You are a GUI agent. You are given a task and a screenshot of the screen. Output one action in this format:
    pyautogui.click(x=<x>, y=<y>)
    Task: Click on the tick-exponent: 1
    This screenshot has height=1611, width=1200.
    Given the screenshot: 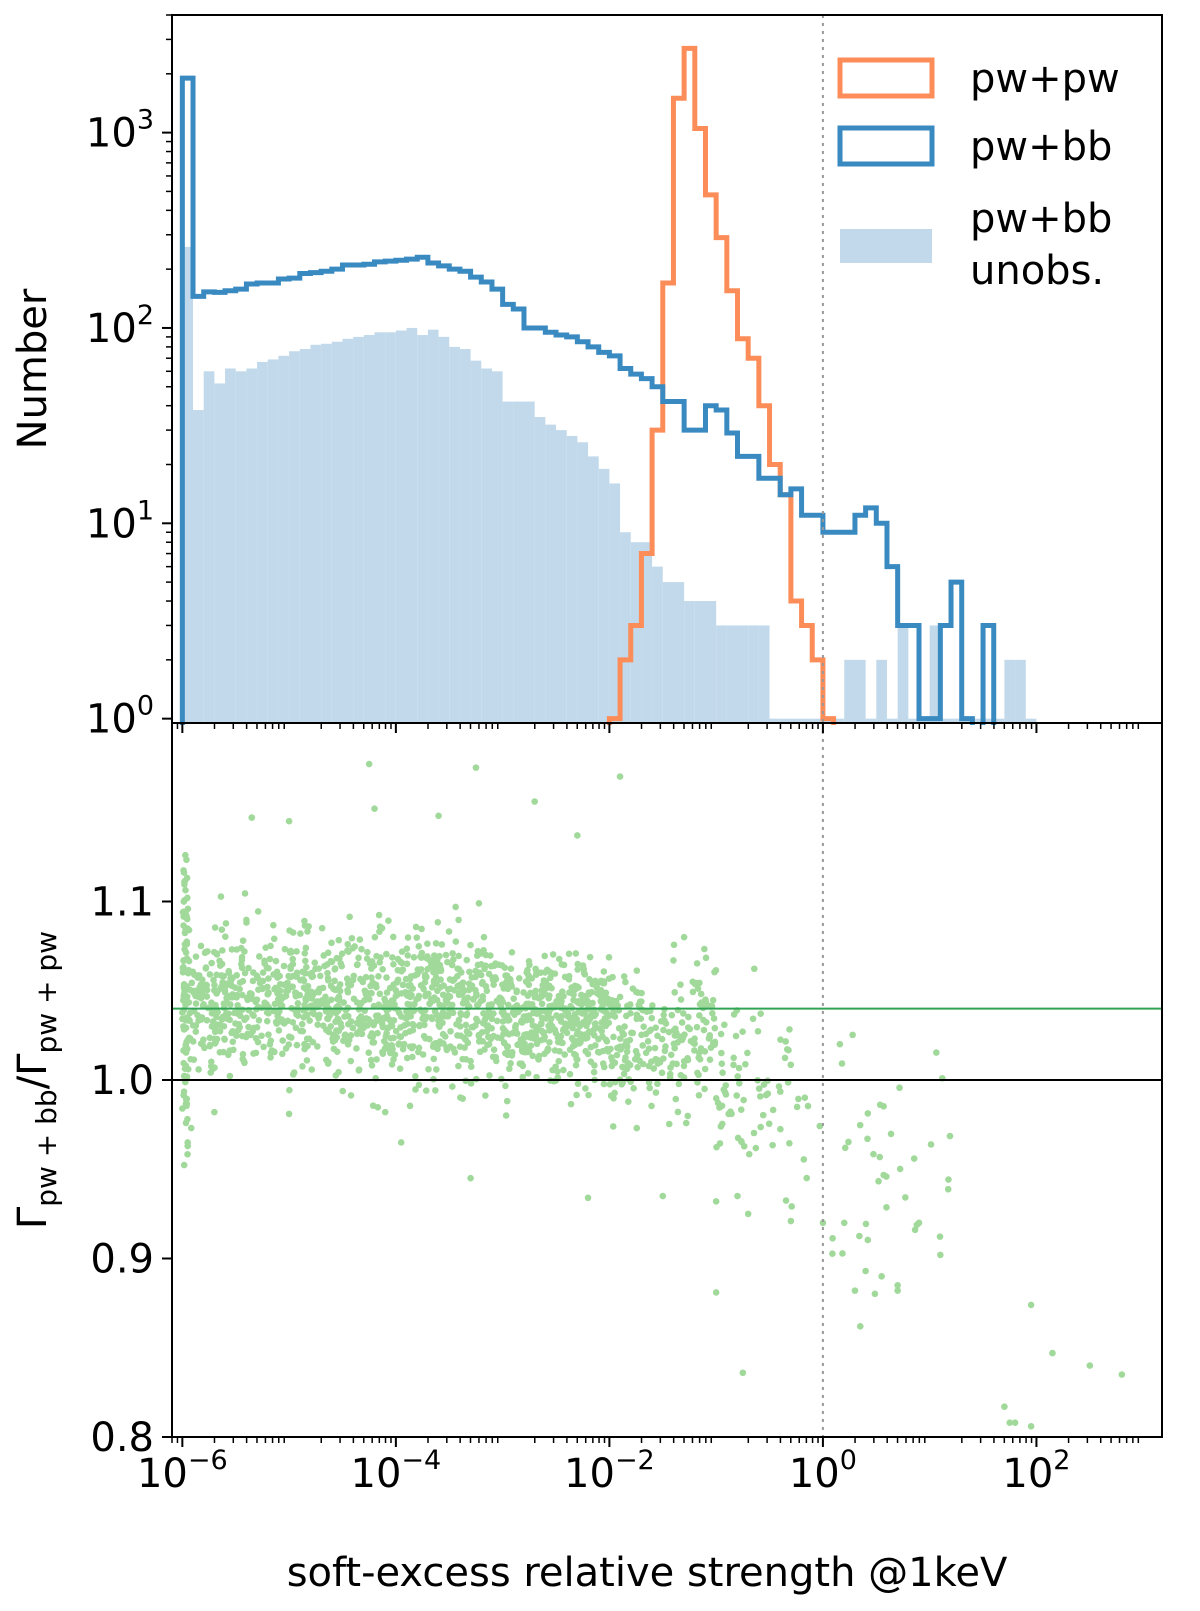 What is the action you would take?
    pyautogui.click(x=145, y=510)
    